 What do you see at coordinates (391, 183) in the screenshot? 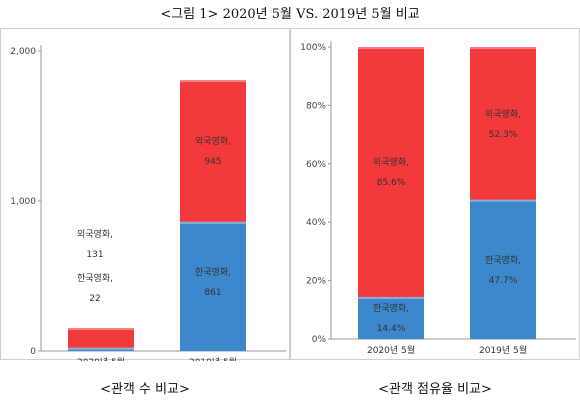
I see `data-label-value: 85.6%` at bounding box center [391, 183].